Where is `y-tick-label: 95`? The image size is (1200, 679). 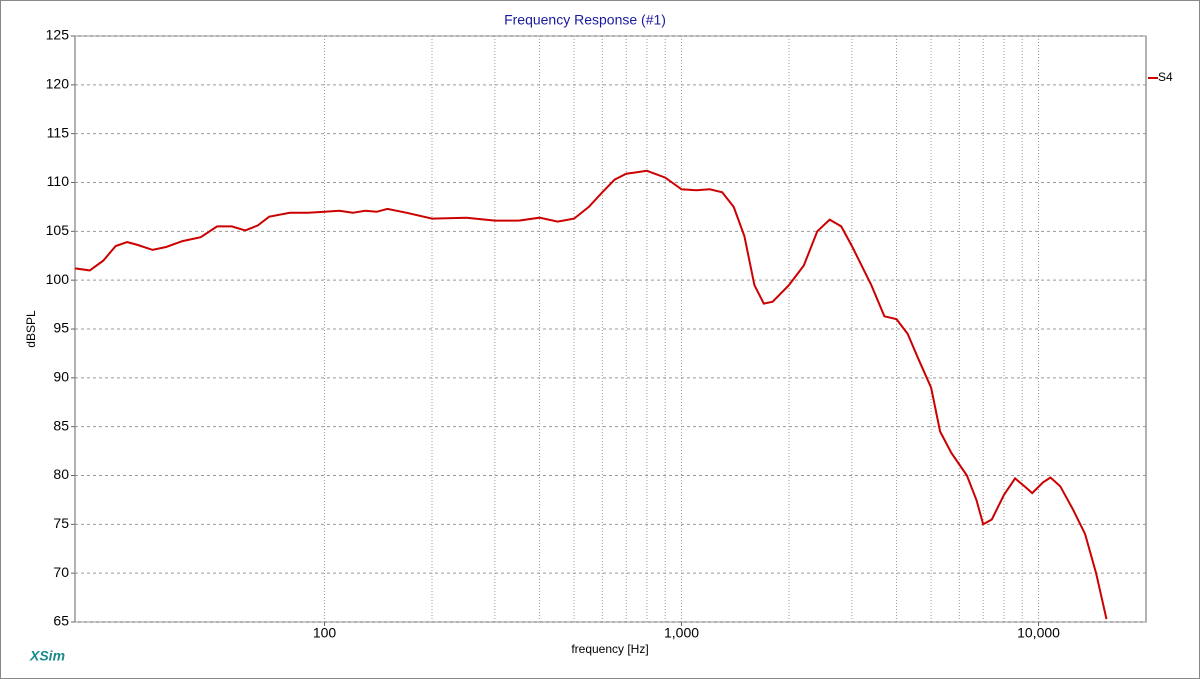 y-tick-label: 95 is located at coordinates (61, 328).